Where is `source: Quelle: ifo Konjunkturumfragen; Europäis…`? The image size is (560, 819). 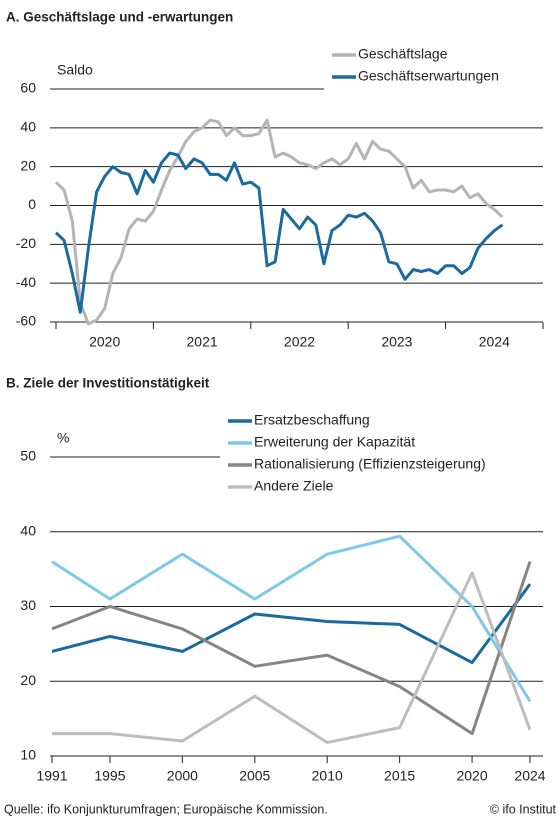 source: Quelle: ifo Konjunkturumfragen; Europäis… is located at coordinates (166, 809).